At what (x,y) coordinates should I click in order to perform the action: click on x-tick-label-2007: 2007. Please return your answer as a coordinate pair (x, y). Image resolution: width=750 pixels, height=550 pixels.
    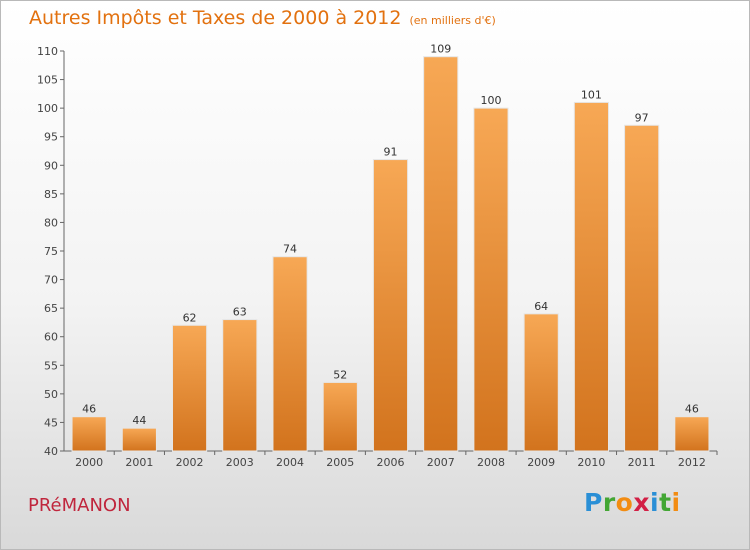
    Looking at the image, I should click on (441, 462).